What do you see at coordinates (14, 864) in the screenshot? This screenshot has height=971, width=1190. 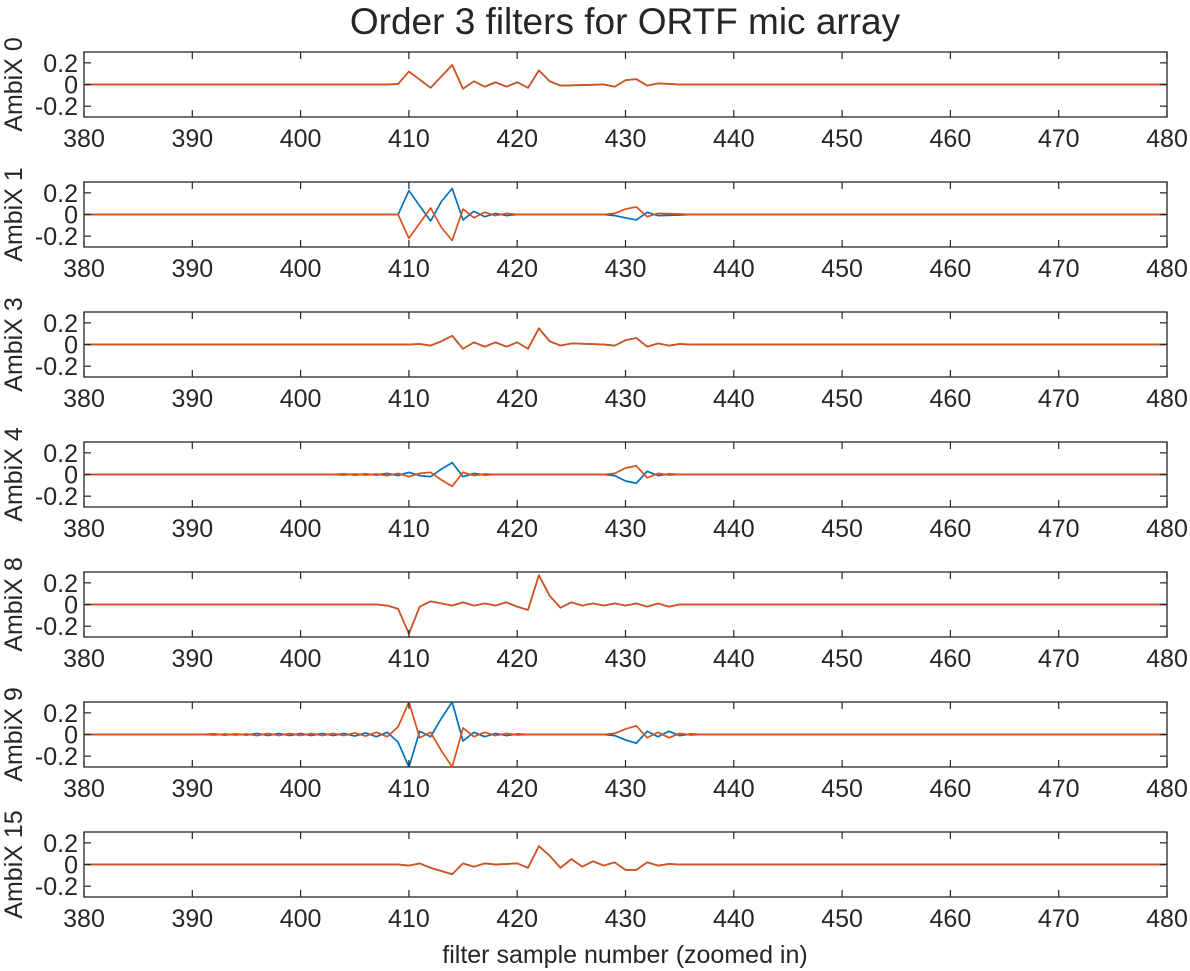 I see `y-axis-label: AmbiX 15` at bounding box center [14, 864].